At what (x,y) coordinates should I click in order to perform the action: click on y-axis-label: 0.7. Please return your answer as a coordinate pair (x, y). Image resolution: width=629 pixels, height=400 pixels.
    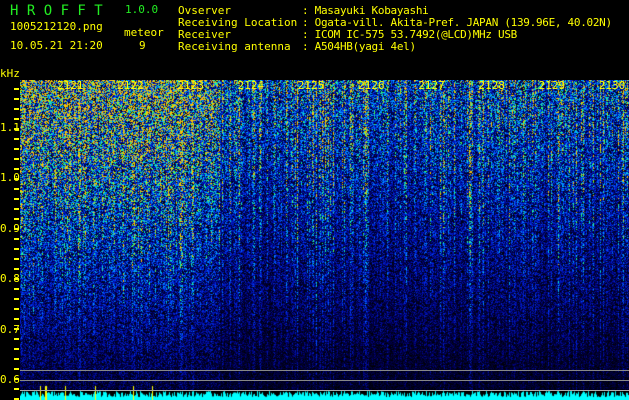
    Looking at the image, I should click on (10, 329).